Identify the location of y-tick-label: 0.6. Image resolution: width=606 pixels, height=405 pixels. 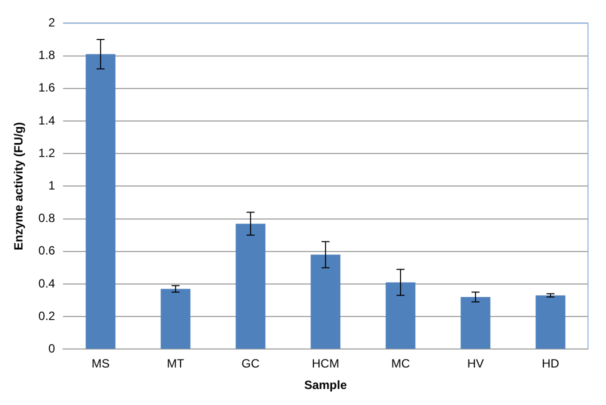
(47, 251).